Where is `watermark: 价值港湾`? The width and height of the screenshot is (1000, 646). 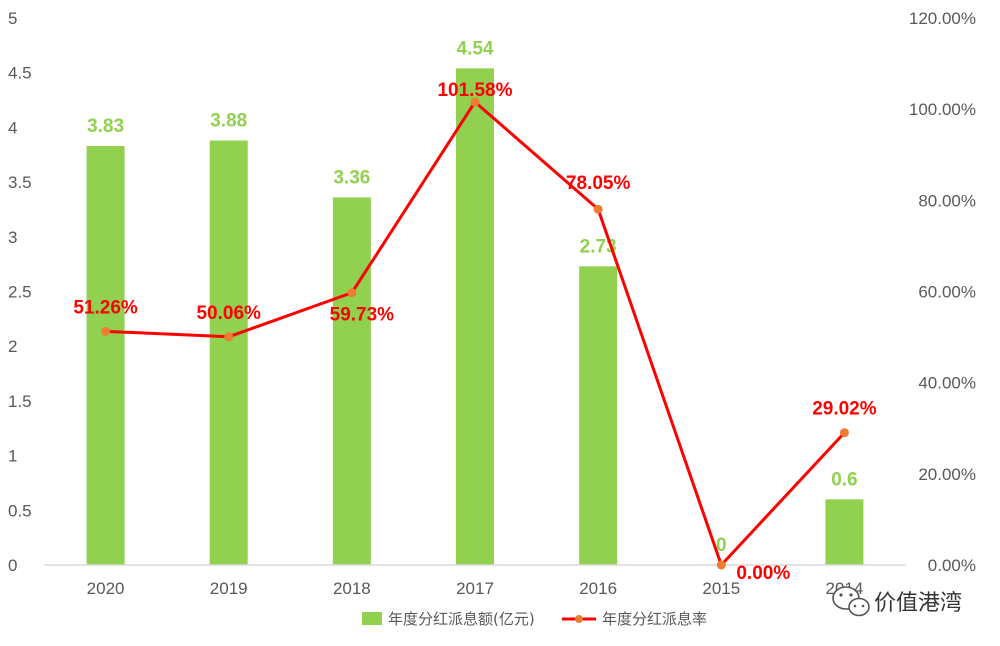 watermark: 价值港湾 is located at coordinates (897, 601).